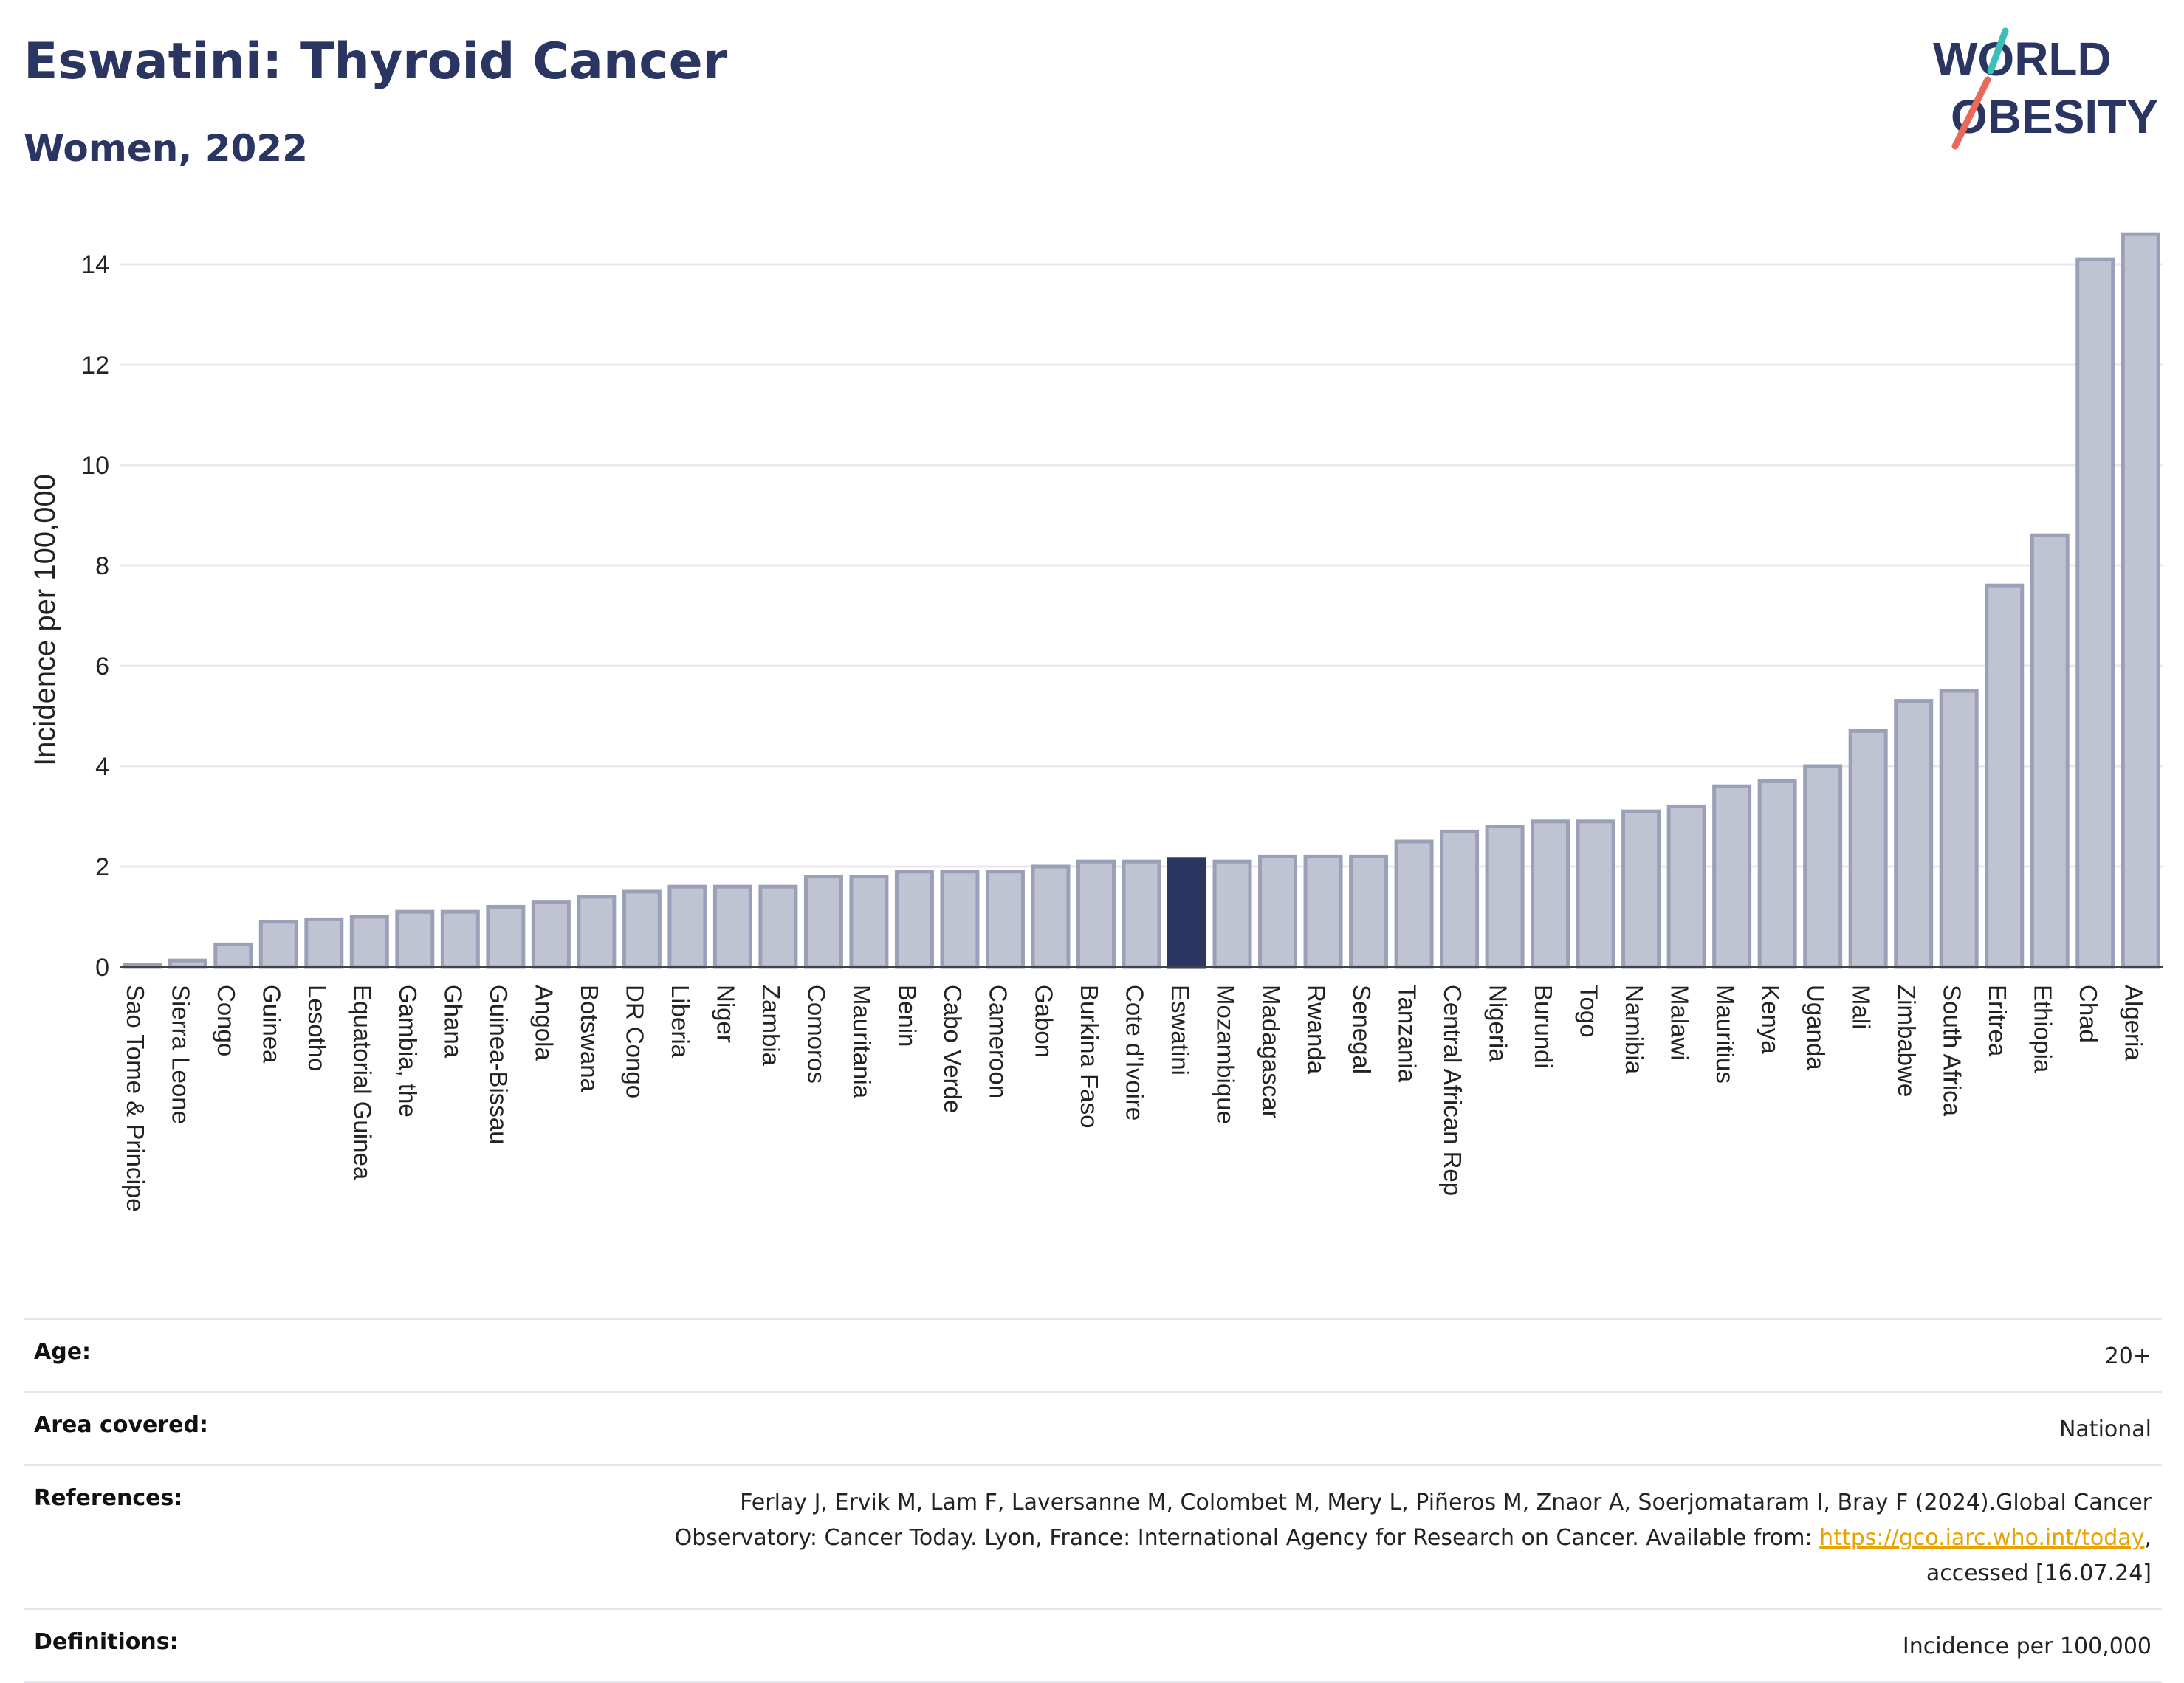  What do you see at coordinates (2055, 116) in the screenshot?
I see `logo-line2: OBESITY` at bounding box center [2055, 116].